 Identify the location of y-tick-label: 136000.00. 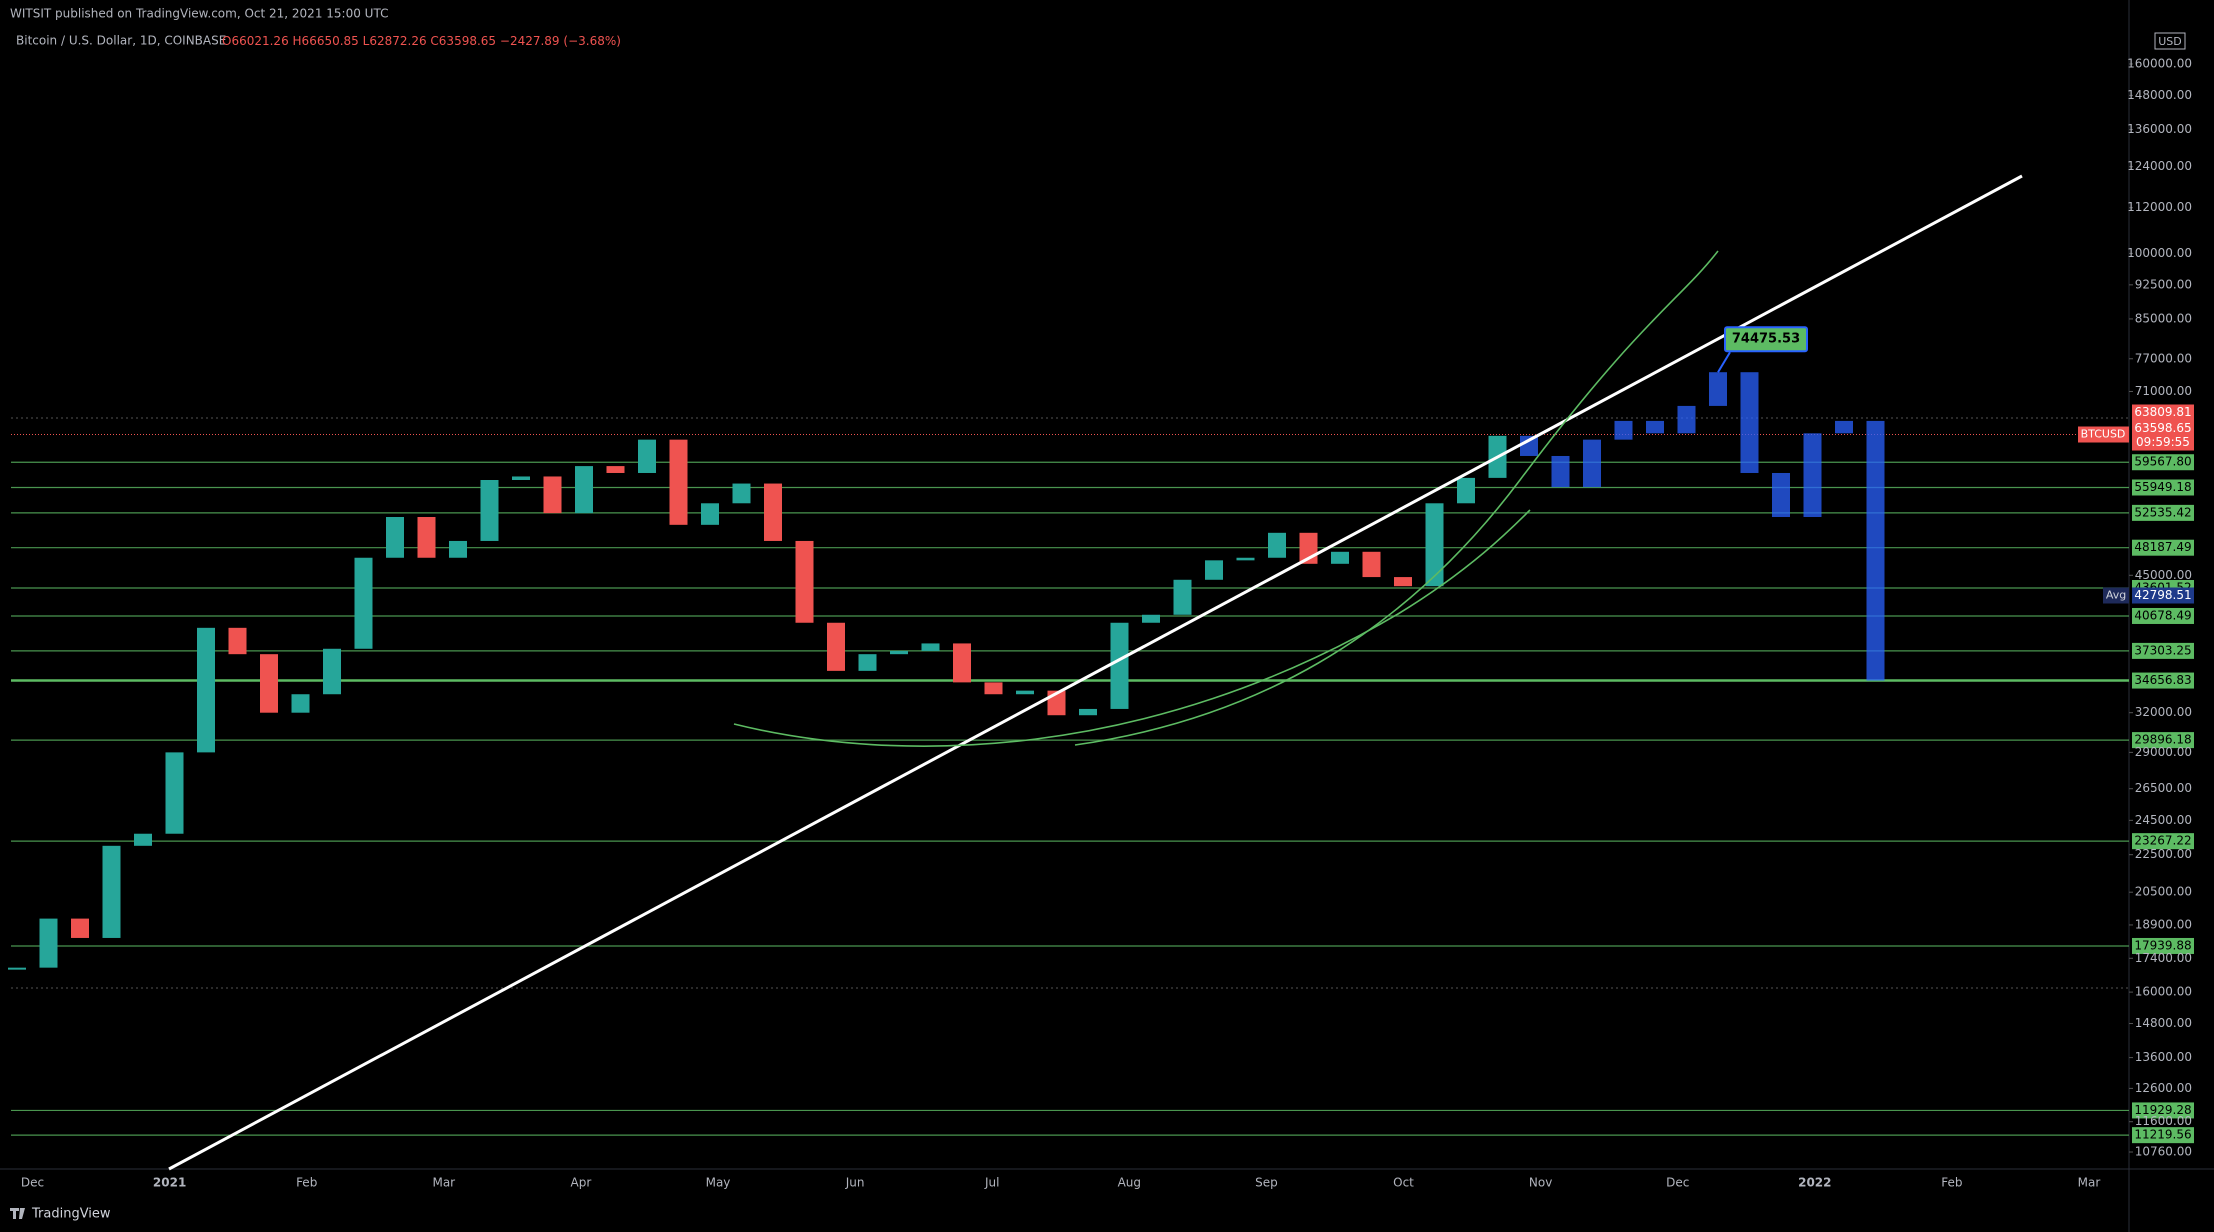
(2159, 129).